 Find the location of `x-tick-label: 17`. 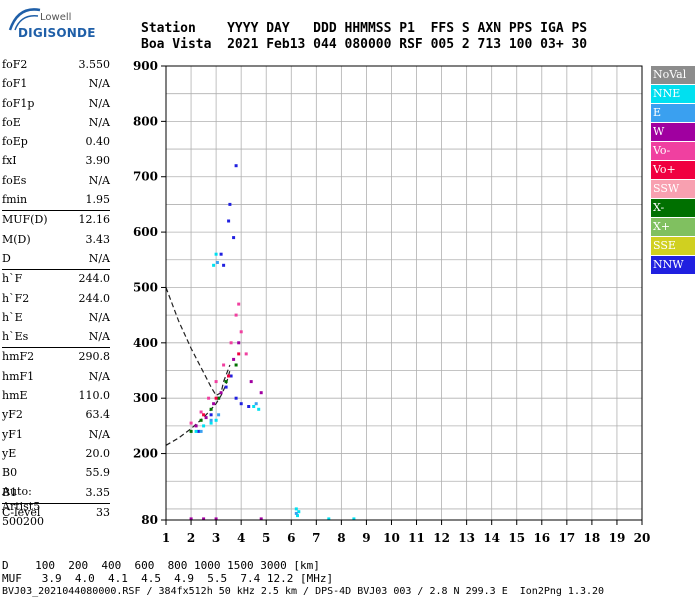

x-tick-label: 17 is located at coordinates (566, 538).